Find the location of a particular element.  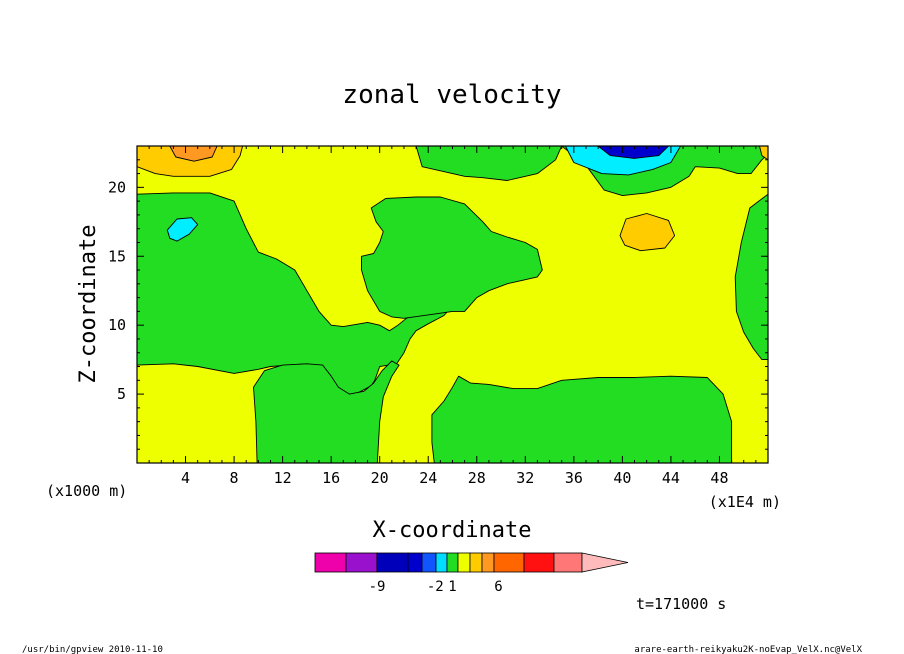

colorbar: -9 -2 1 6 is located at coordinates (471, 573).